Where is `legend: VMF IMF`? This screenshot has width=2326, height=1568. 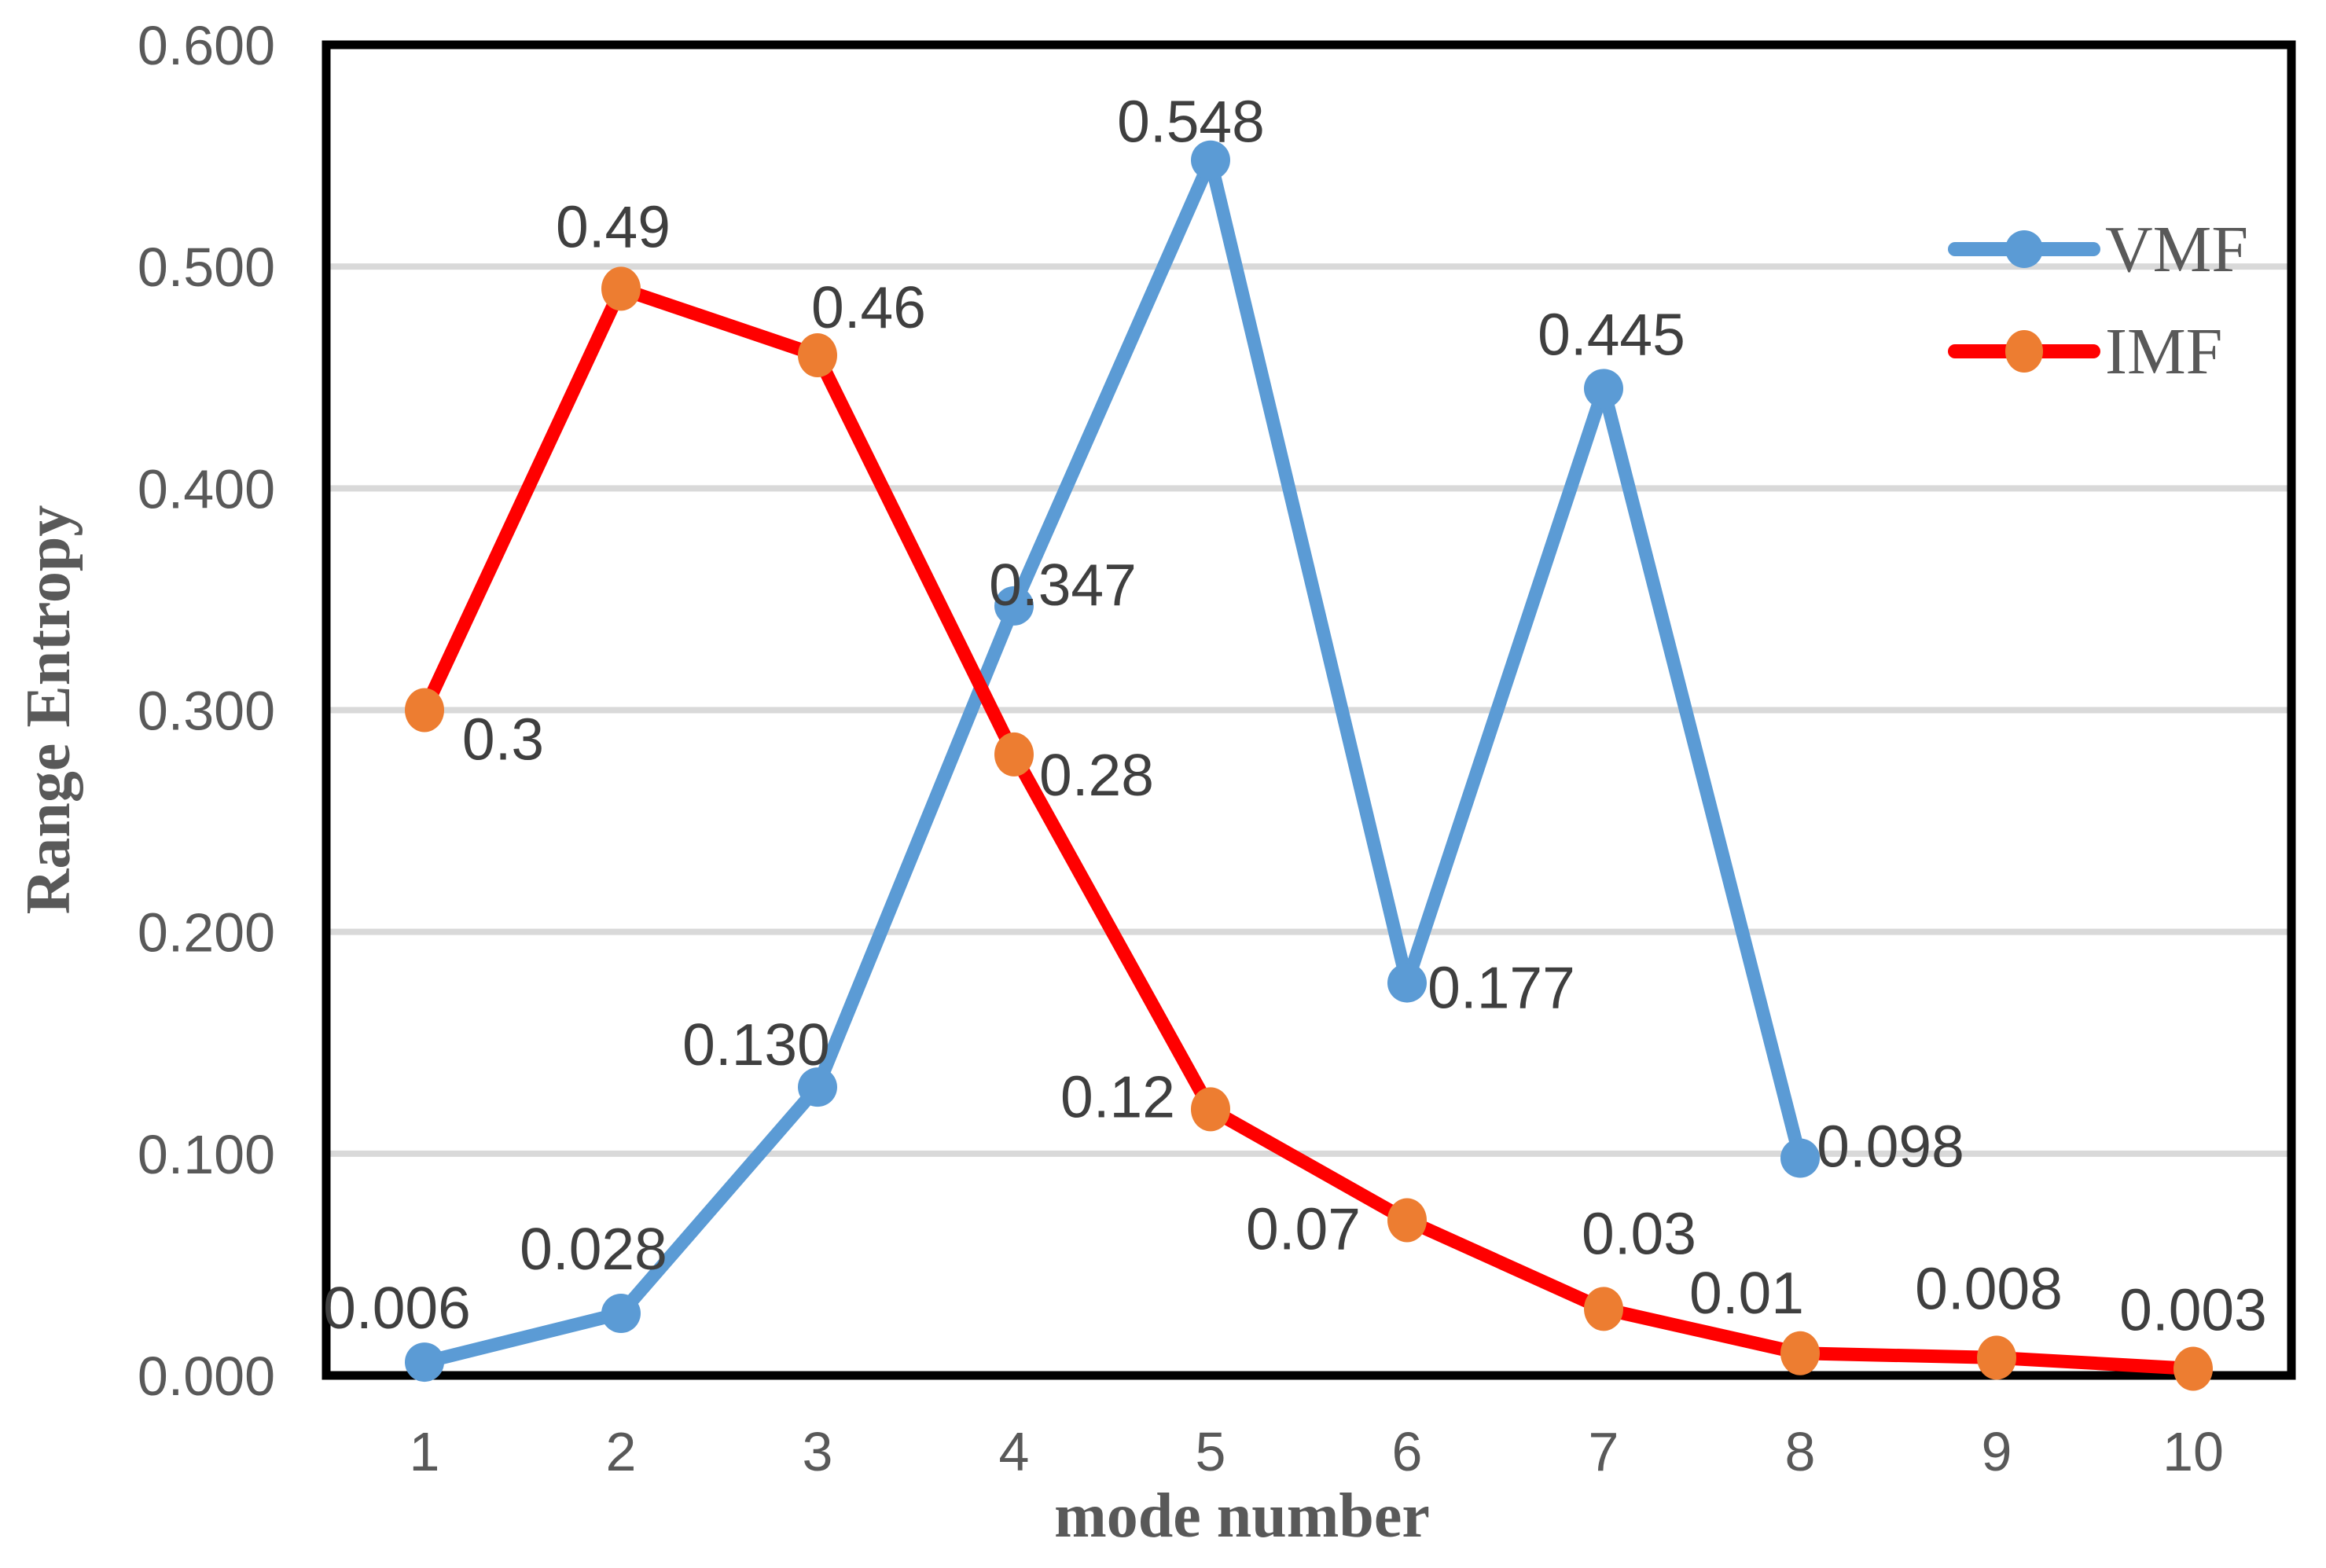 legend: VMF IMF is located at coordinates (2098, 300).